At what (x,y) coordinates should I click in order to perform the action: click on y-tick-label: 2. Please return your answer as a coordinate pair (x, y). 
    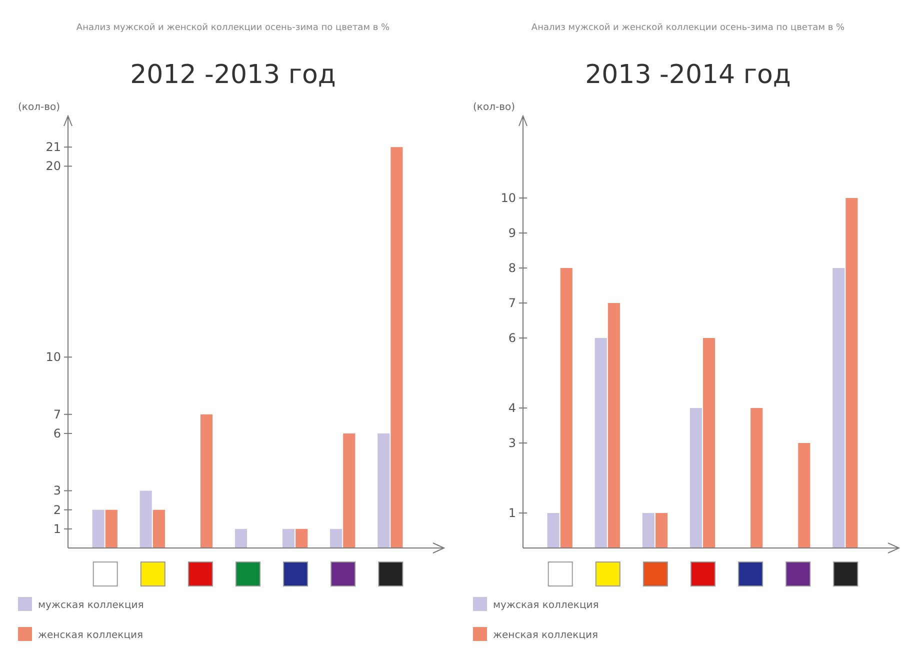
    Looking at the image, I should click on (57, 509).